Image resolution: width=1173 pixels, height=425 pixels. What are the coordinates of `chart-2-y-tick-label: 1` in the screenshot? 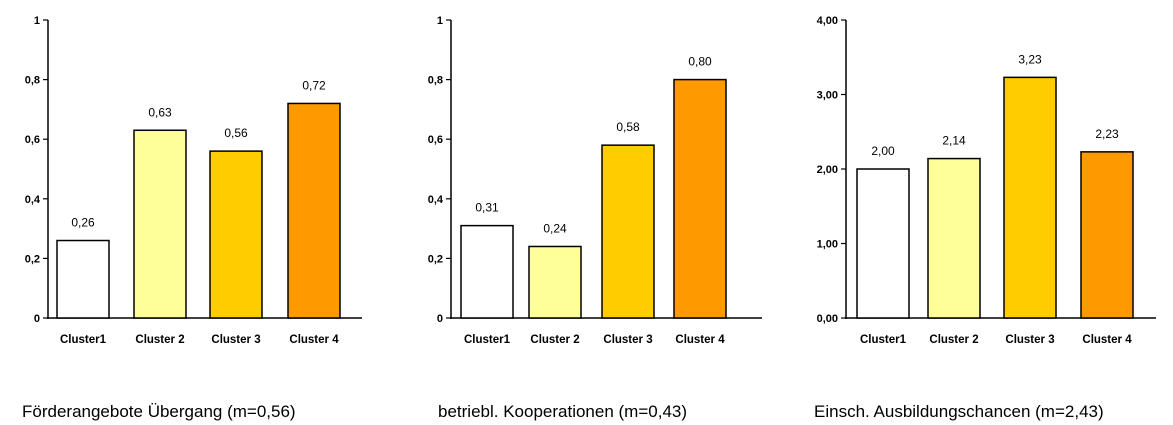 It's located at (440, 21).